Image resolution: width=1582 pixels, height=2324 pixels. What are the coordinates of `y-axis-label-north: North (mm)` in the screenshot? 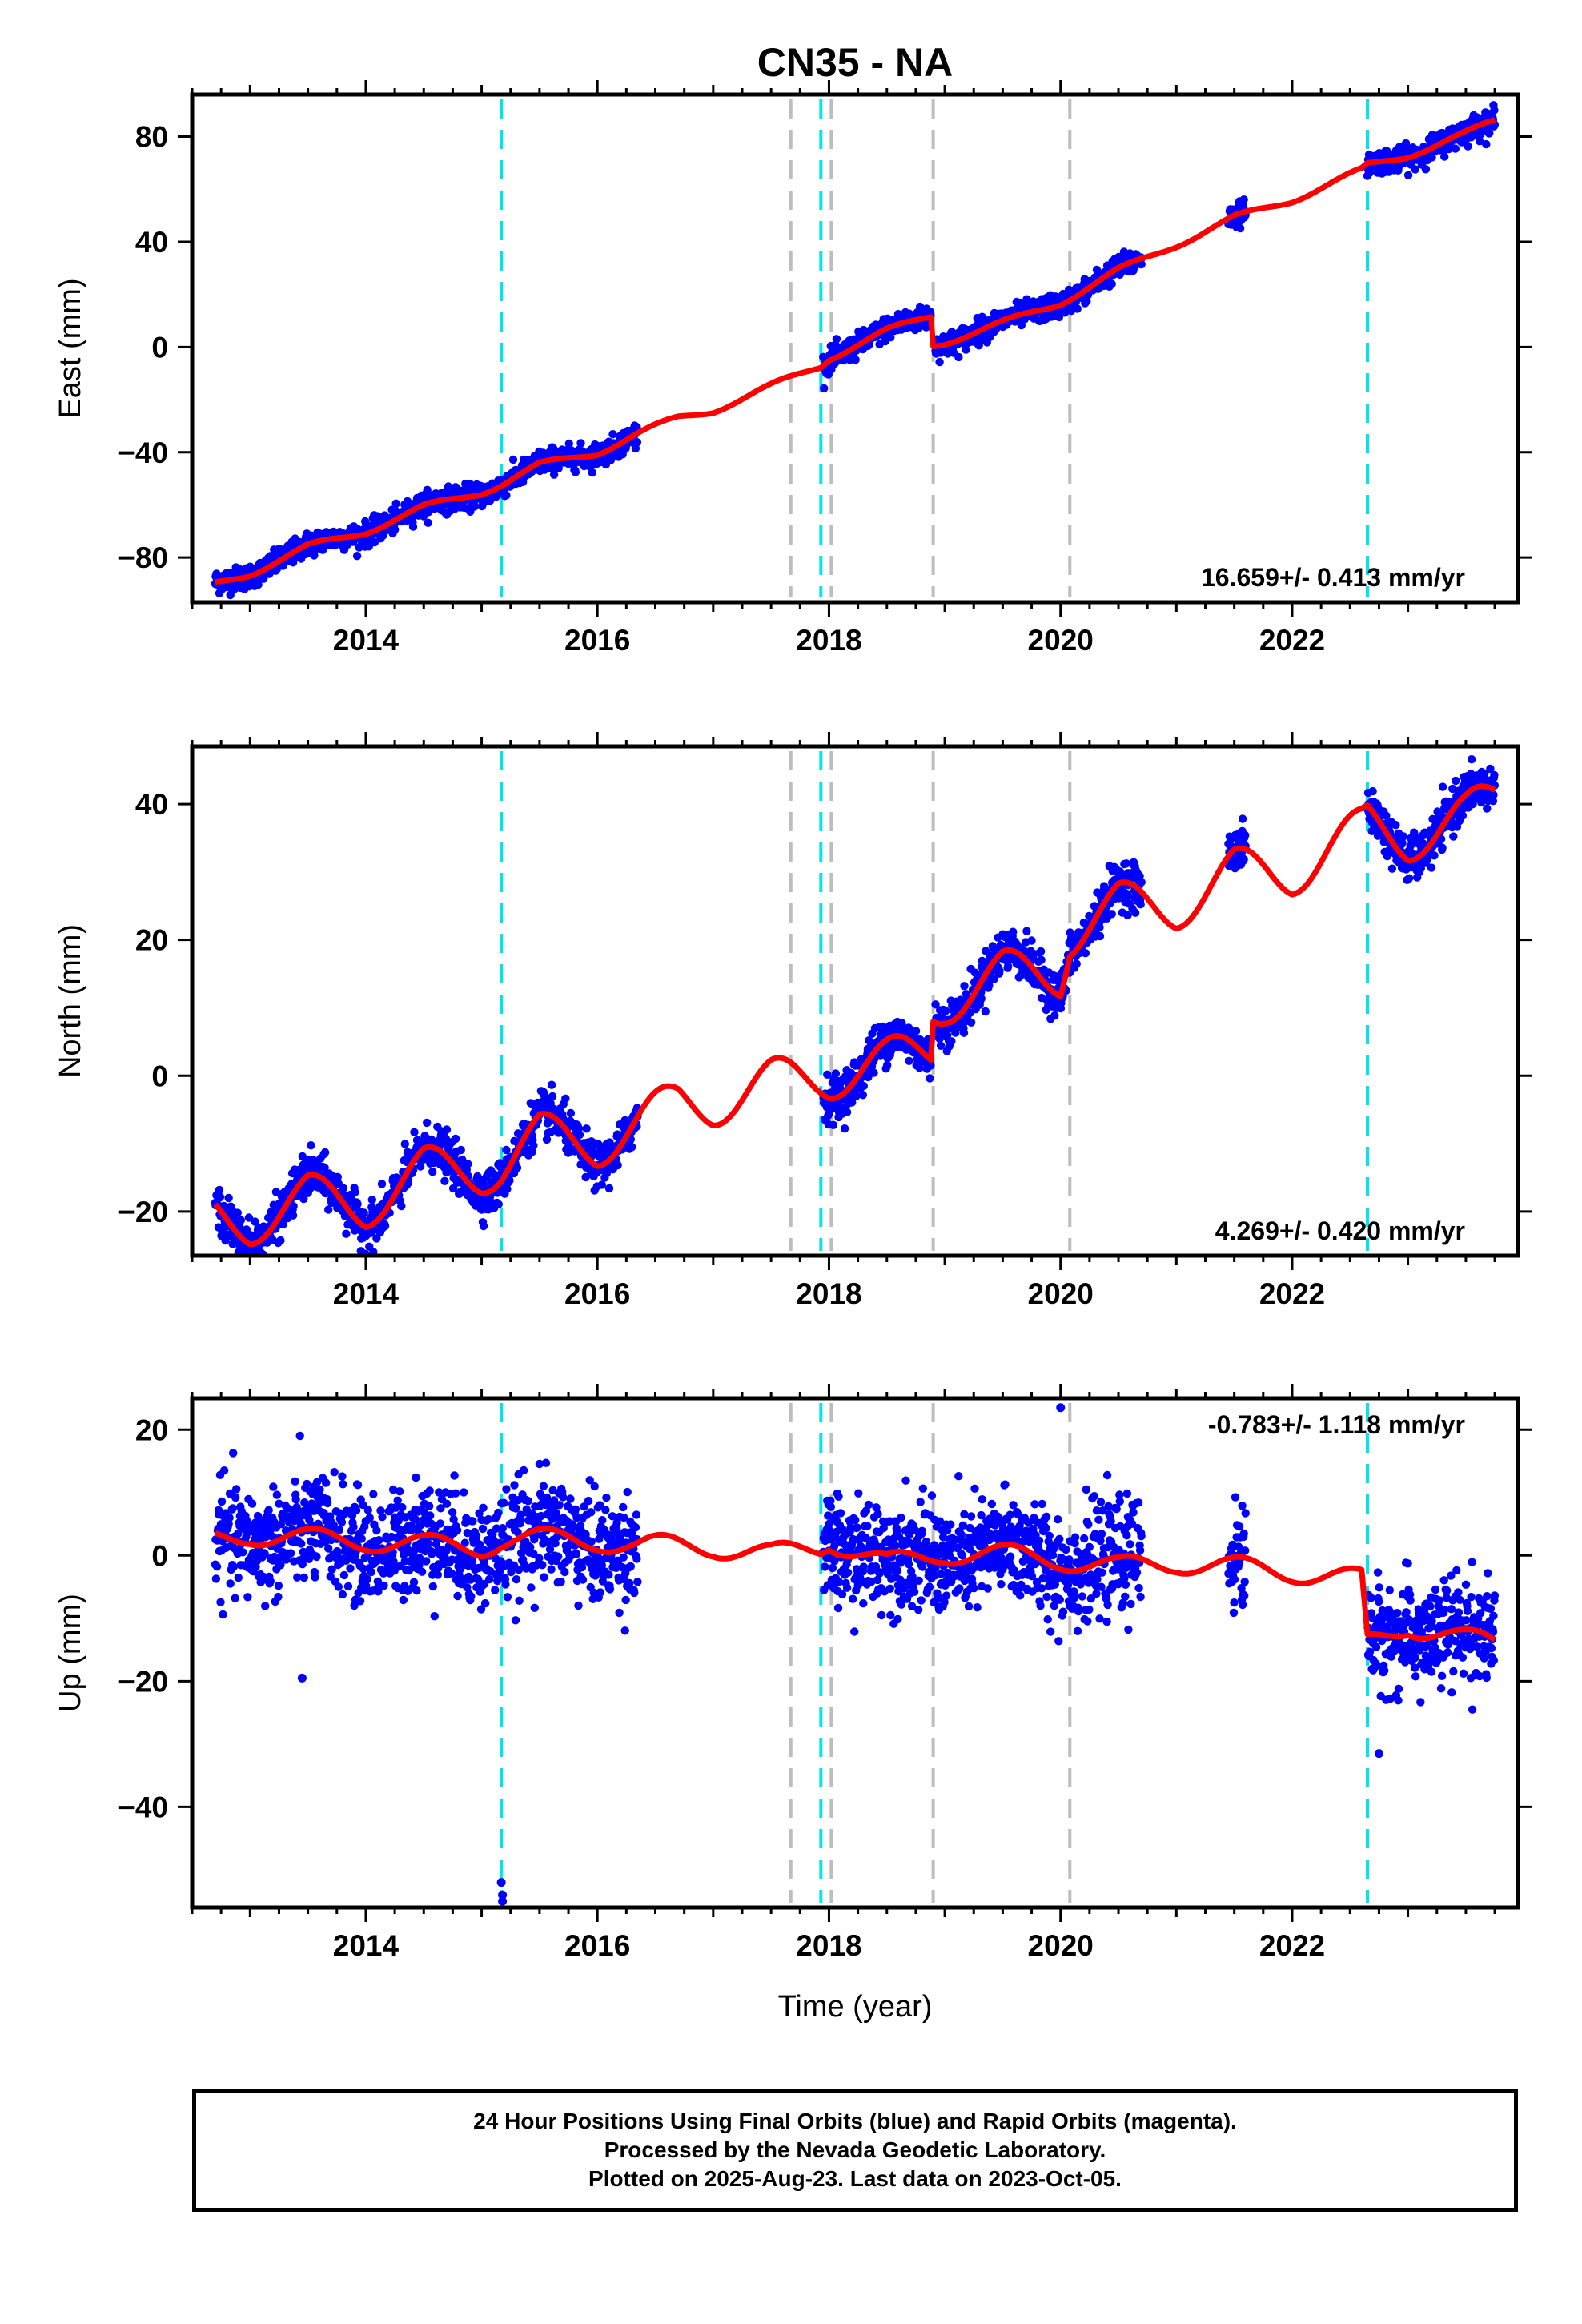 It's located at (70, 1001).